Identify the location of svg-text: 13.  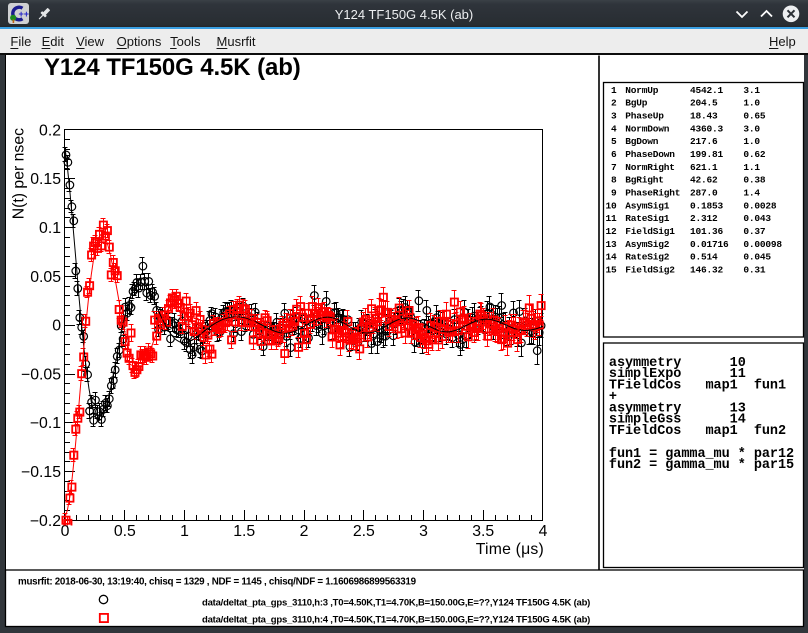
(611, 244).